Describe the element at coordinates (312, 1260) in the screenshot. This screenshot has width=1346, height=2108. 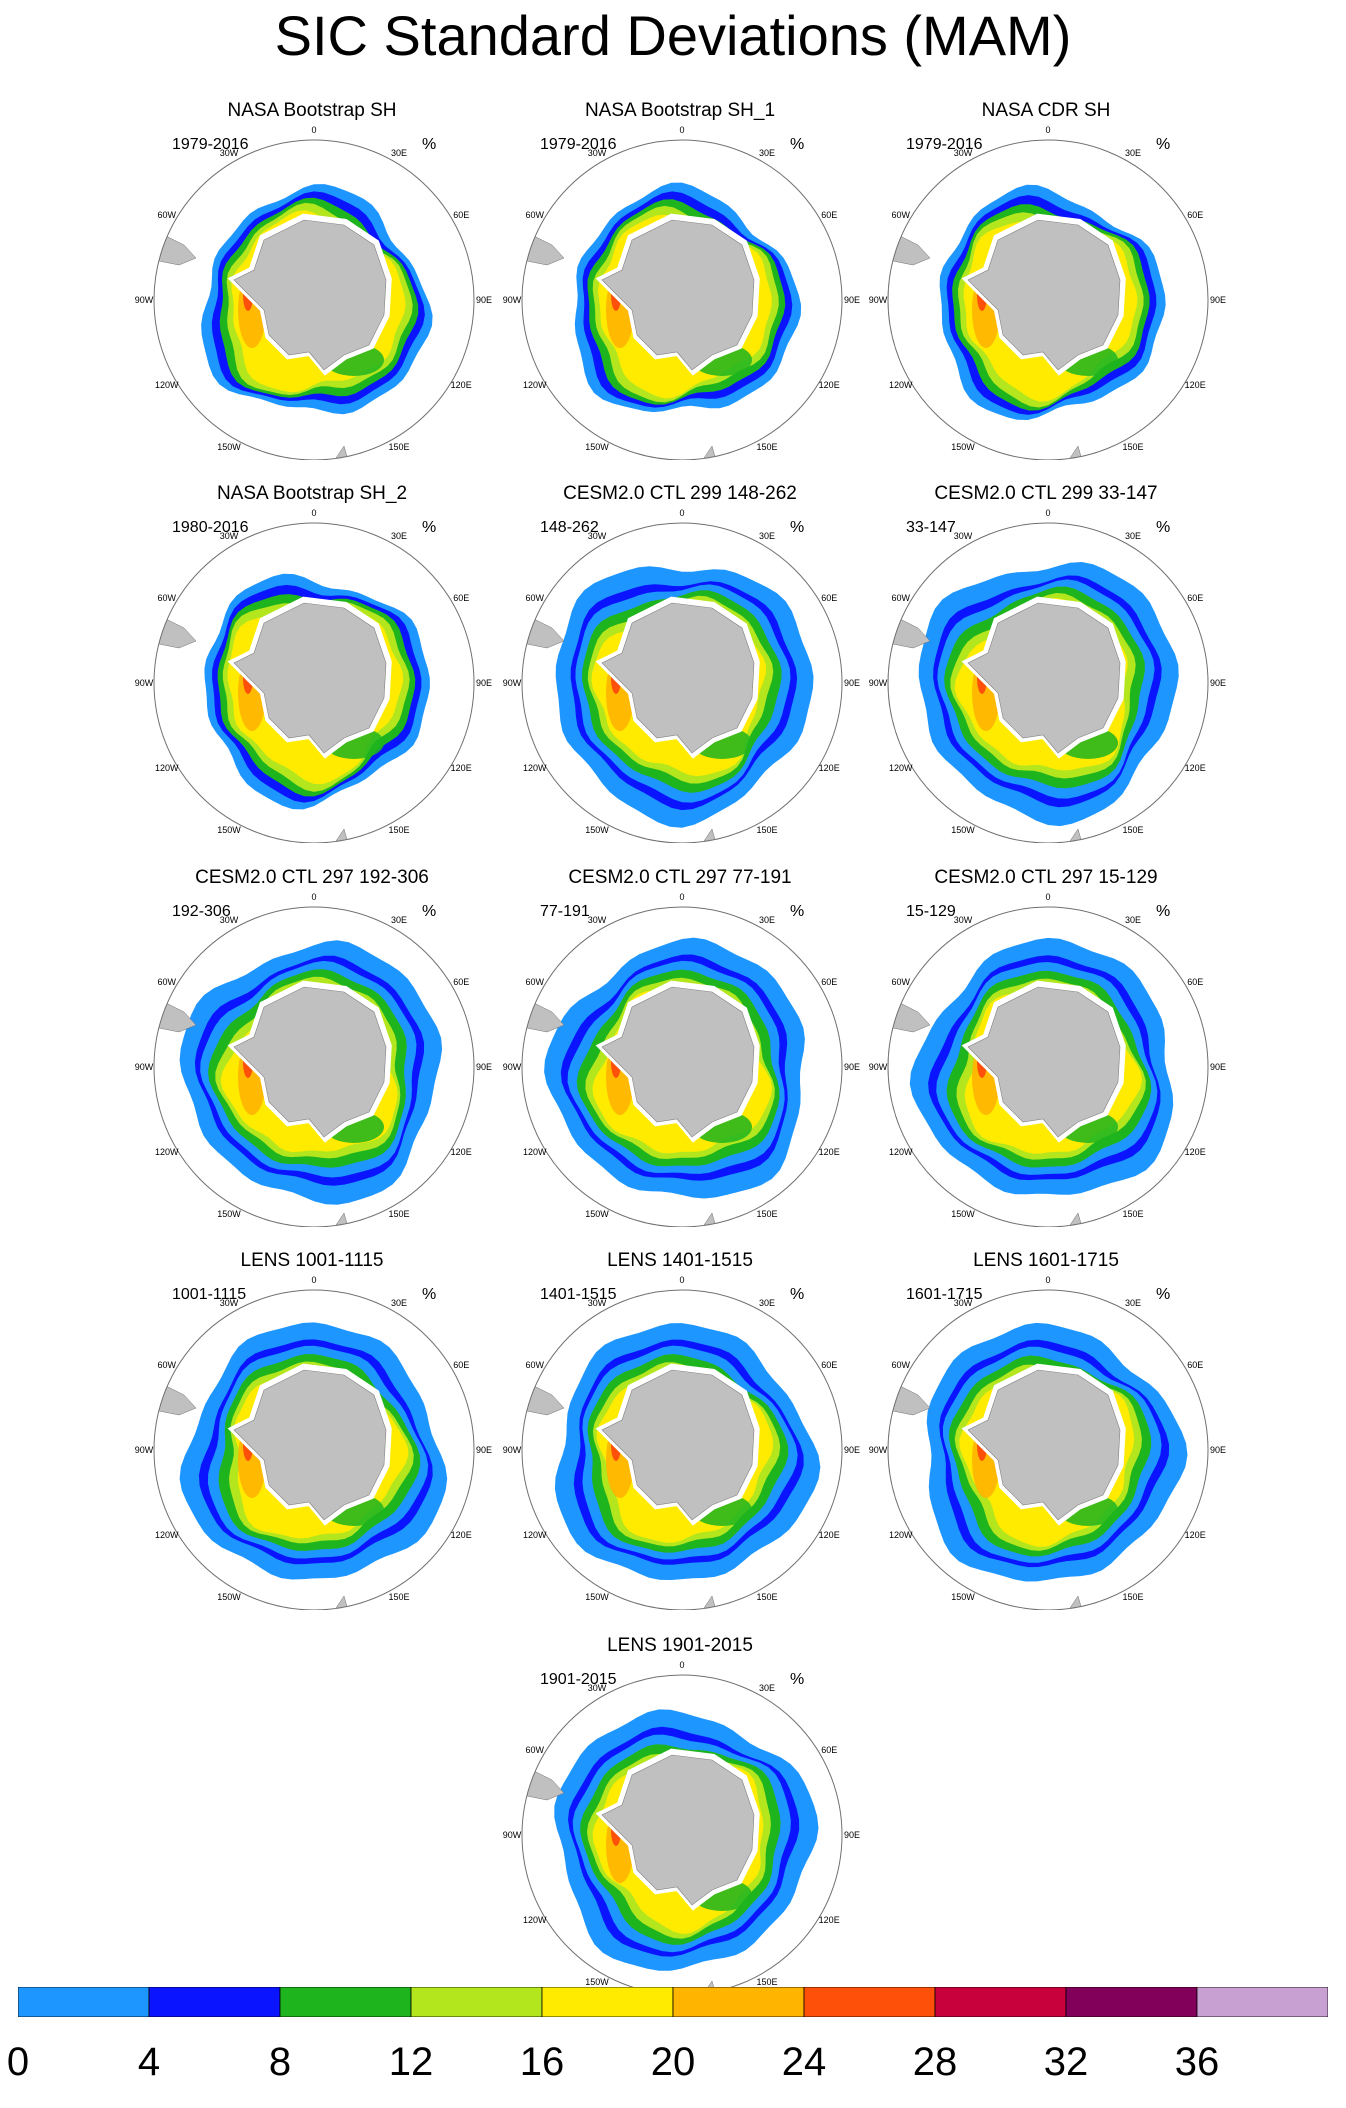
I see `panel-title: LENS 1001-1115` at that location.